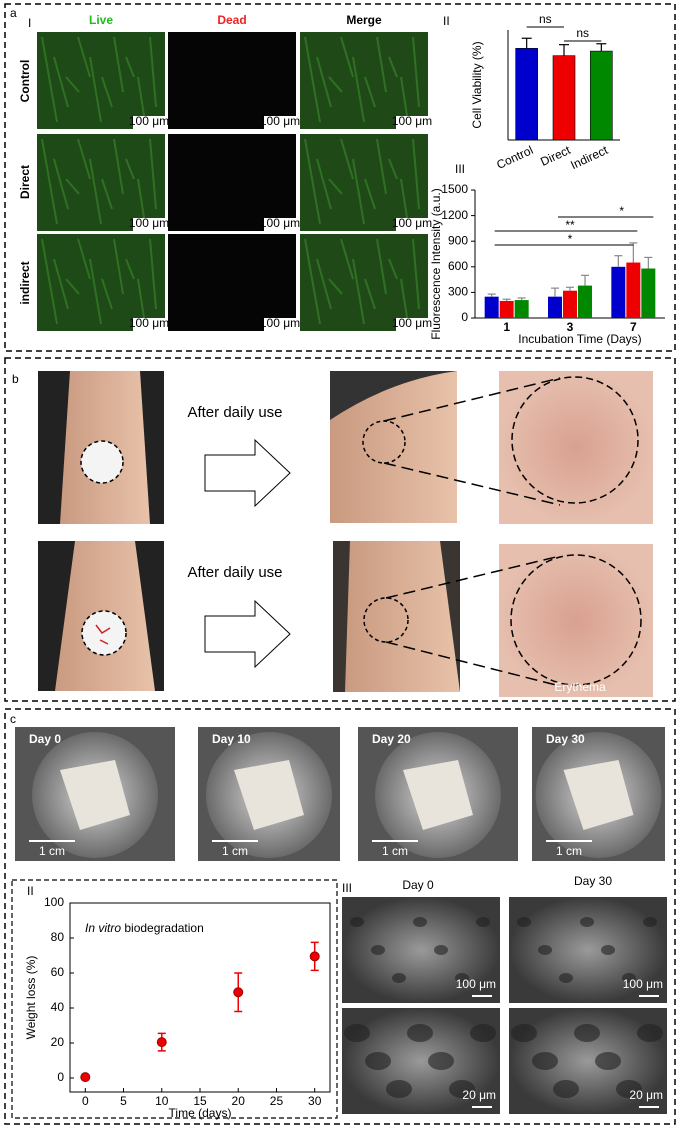 Image resolution: width=680 pixels, height=1128 pixels. What do you see at coordinates (30, 891) in the screenshot?
I see `subpanel-label: II` at bounding box center [30, 891].